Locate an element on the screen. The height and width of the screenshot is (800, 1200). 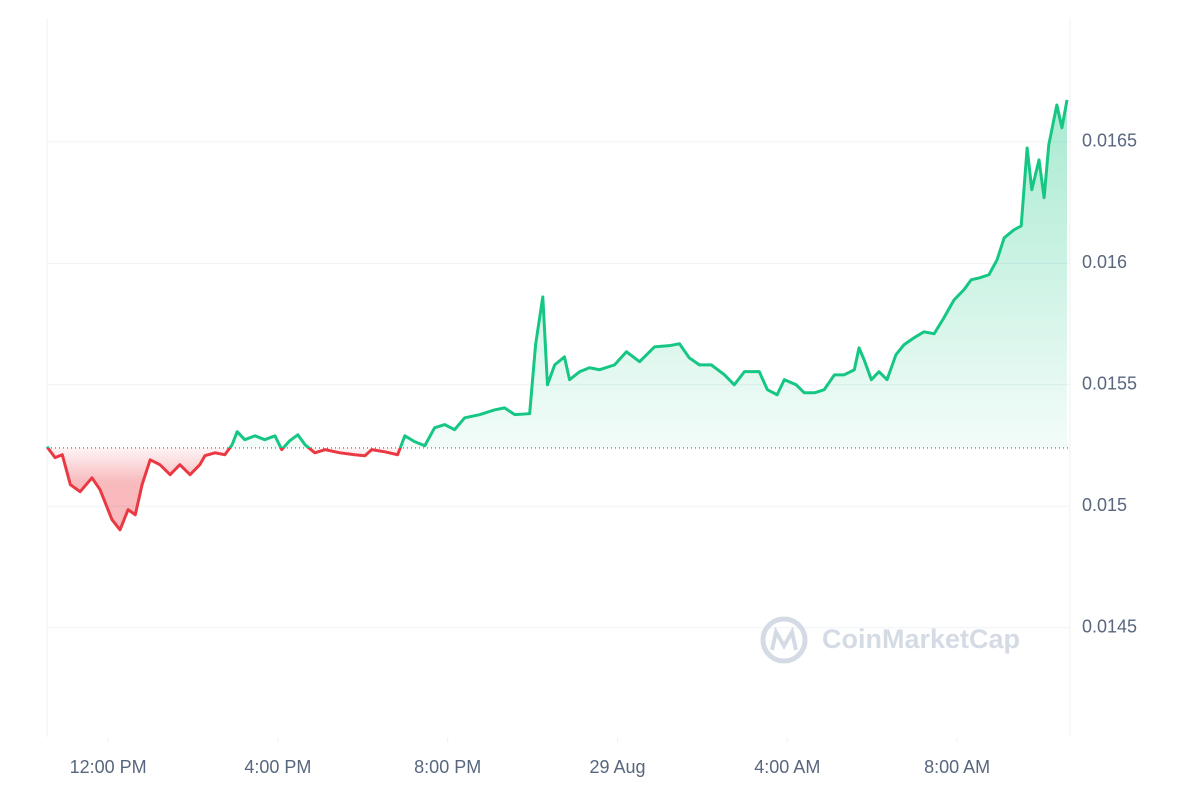
x-tick-label: 29 Aug is located at coordinates (617, 767).